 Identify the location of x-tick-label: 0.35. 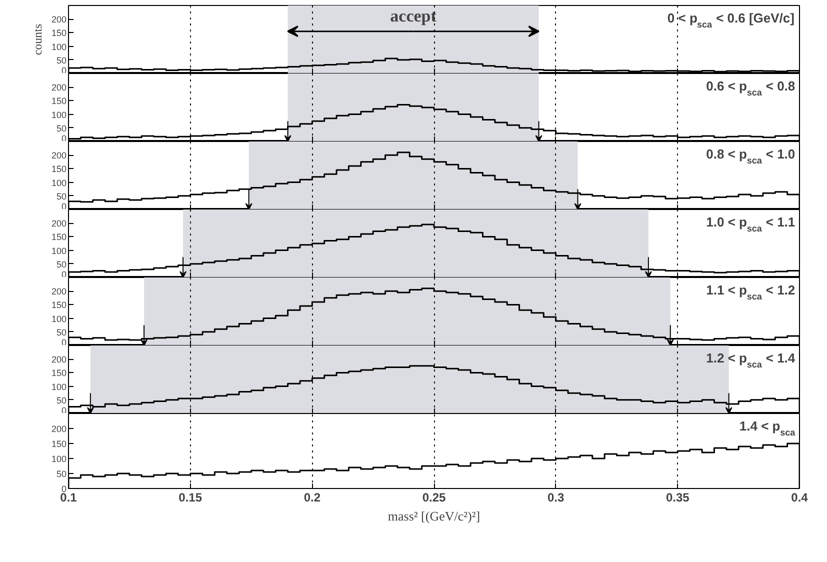
(678, 497).